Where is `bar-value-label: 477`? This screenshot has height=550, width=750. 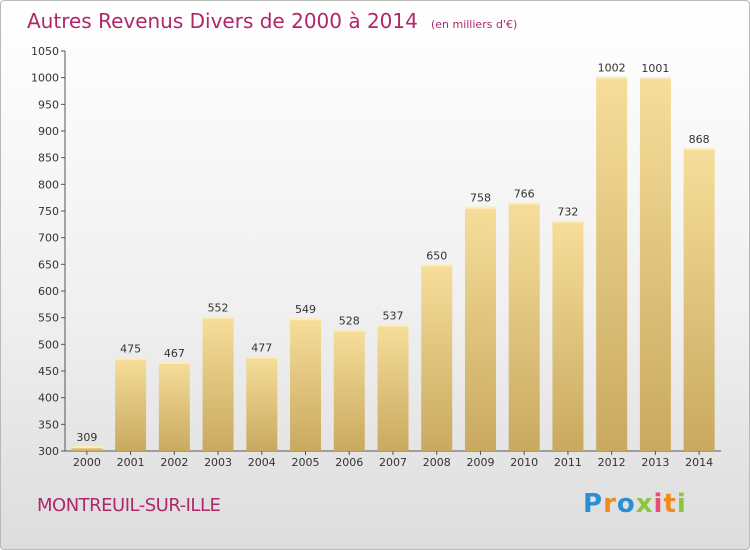
bar-value-label: 477 is located at coordinates (261, 348).